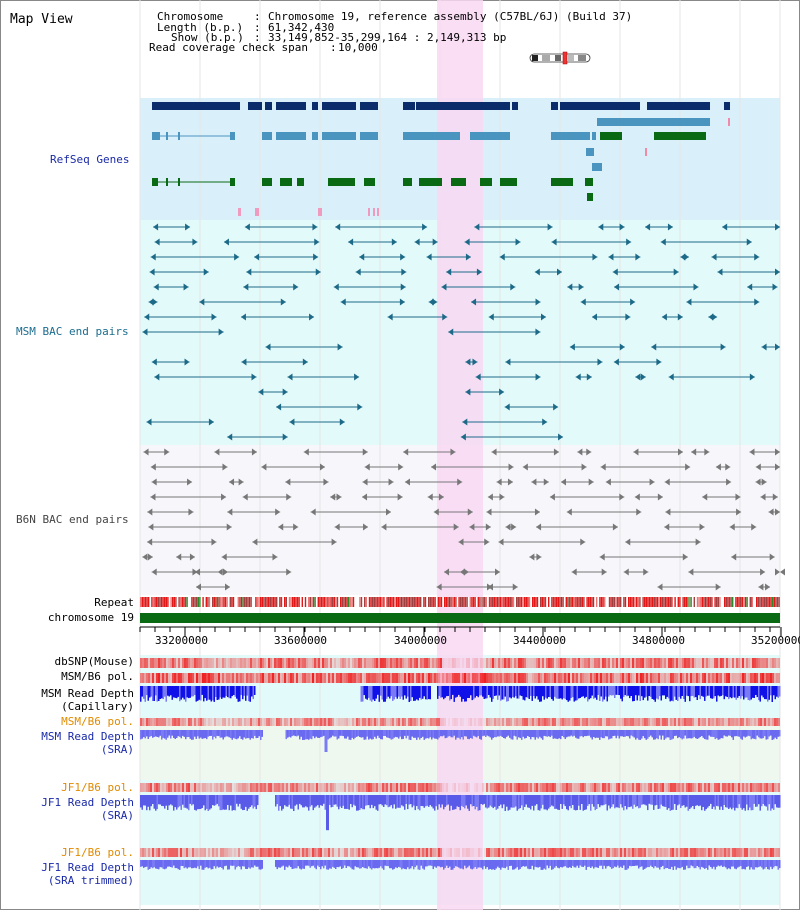 The image size is (800, 914). Describe the element at coordinates (41, 19) in the screenshot. I see `map-view-title: Map View` at that location.